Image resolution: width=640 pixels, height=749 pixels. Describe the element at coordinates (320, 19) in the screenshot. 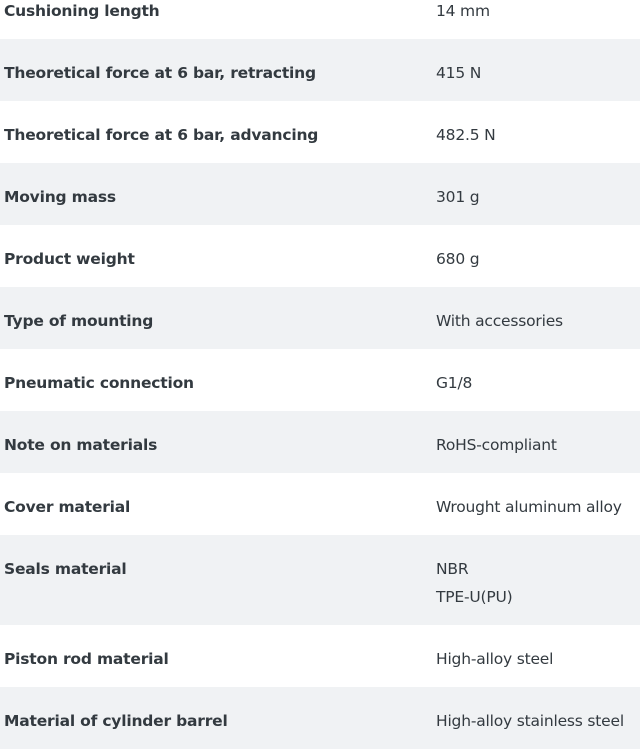

I see `table-row: Cushioning length 14 mm` at that location.